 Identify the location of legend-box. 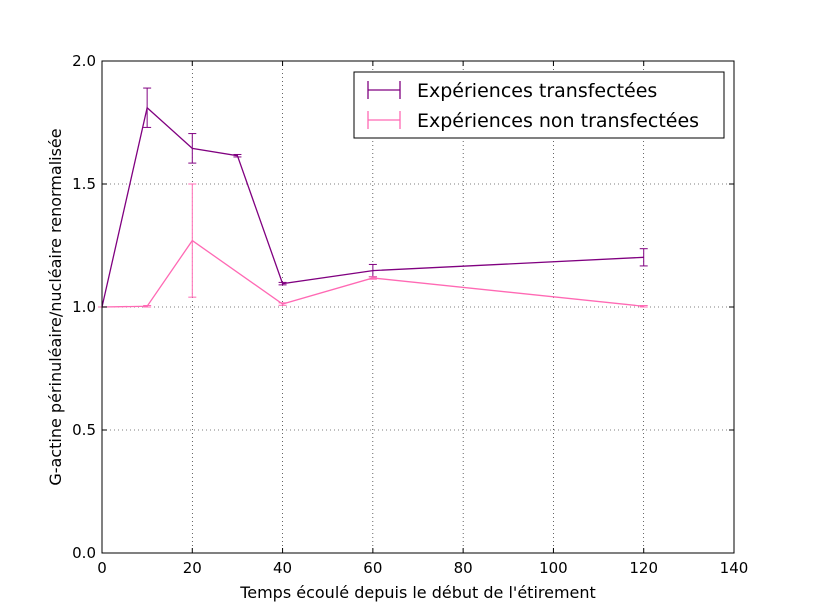
(539, 105).